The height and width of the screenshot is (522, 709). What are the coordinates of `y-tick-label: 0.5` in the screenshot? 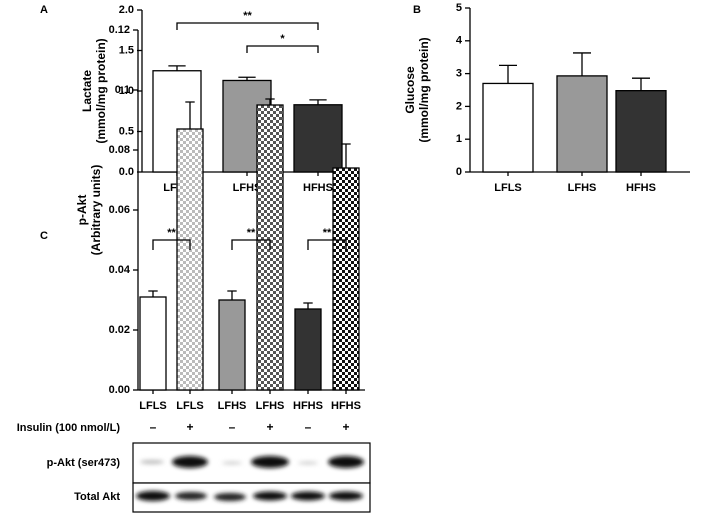 It's located at (126, 131).